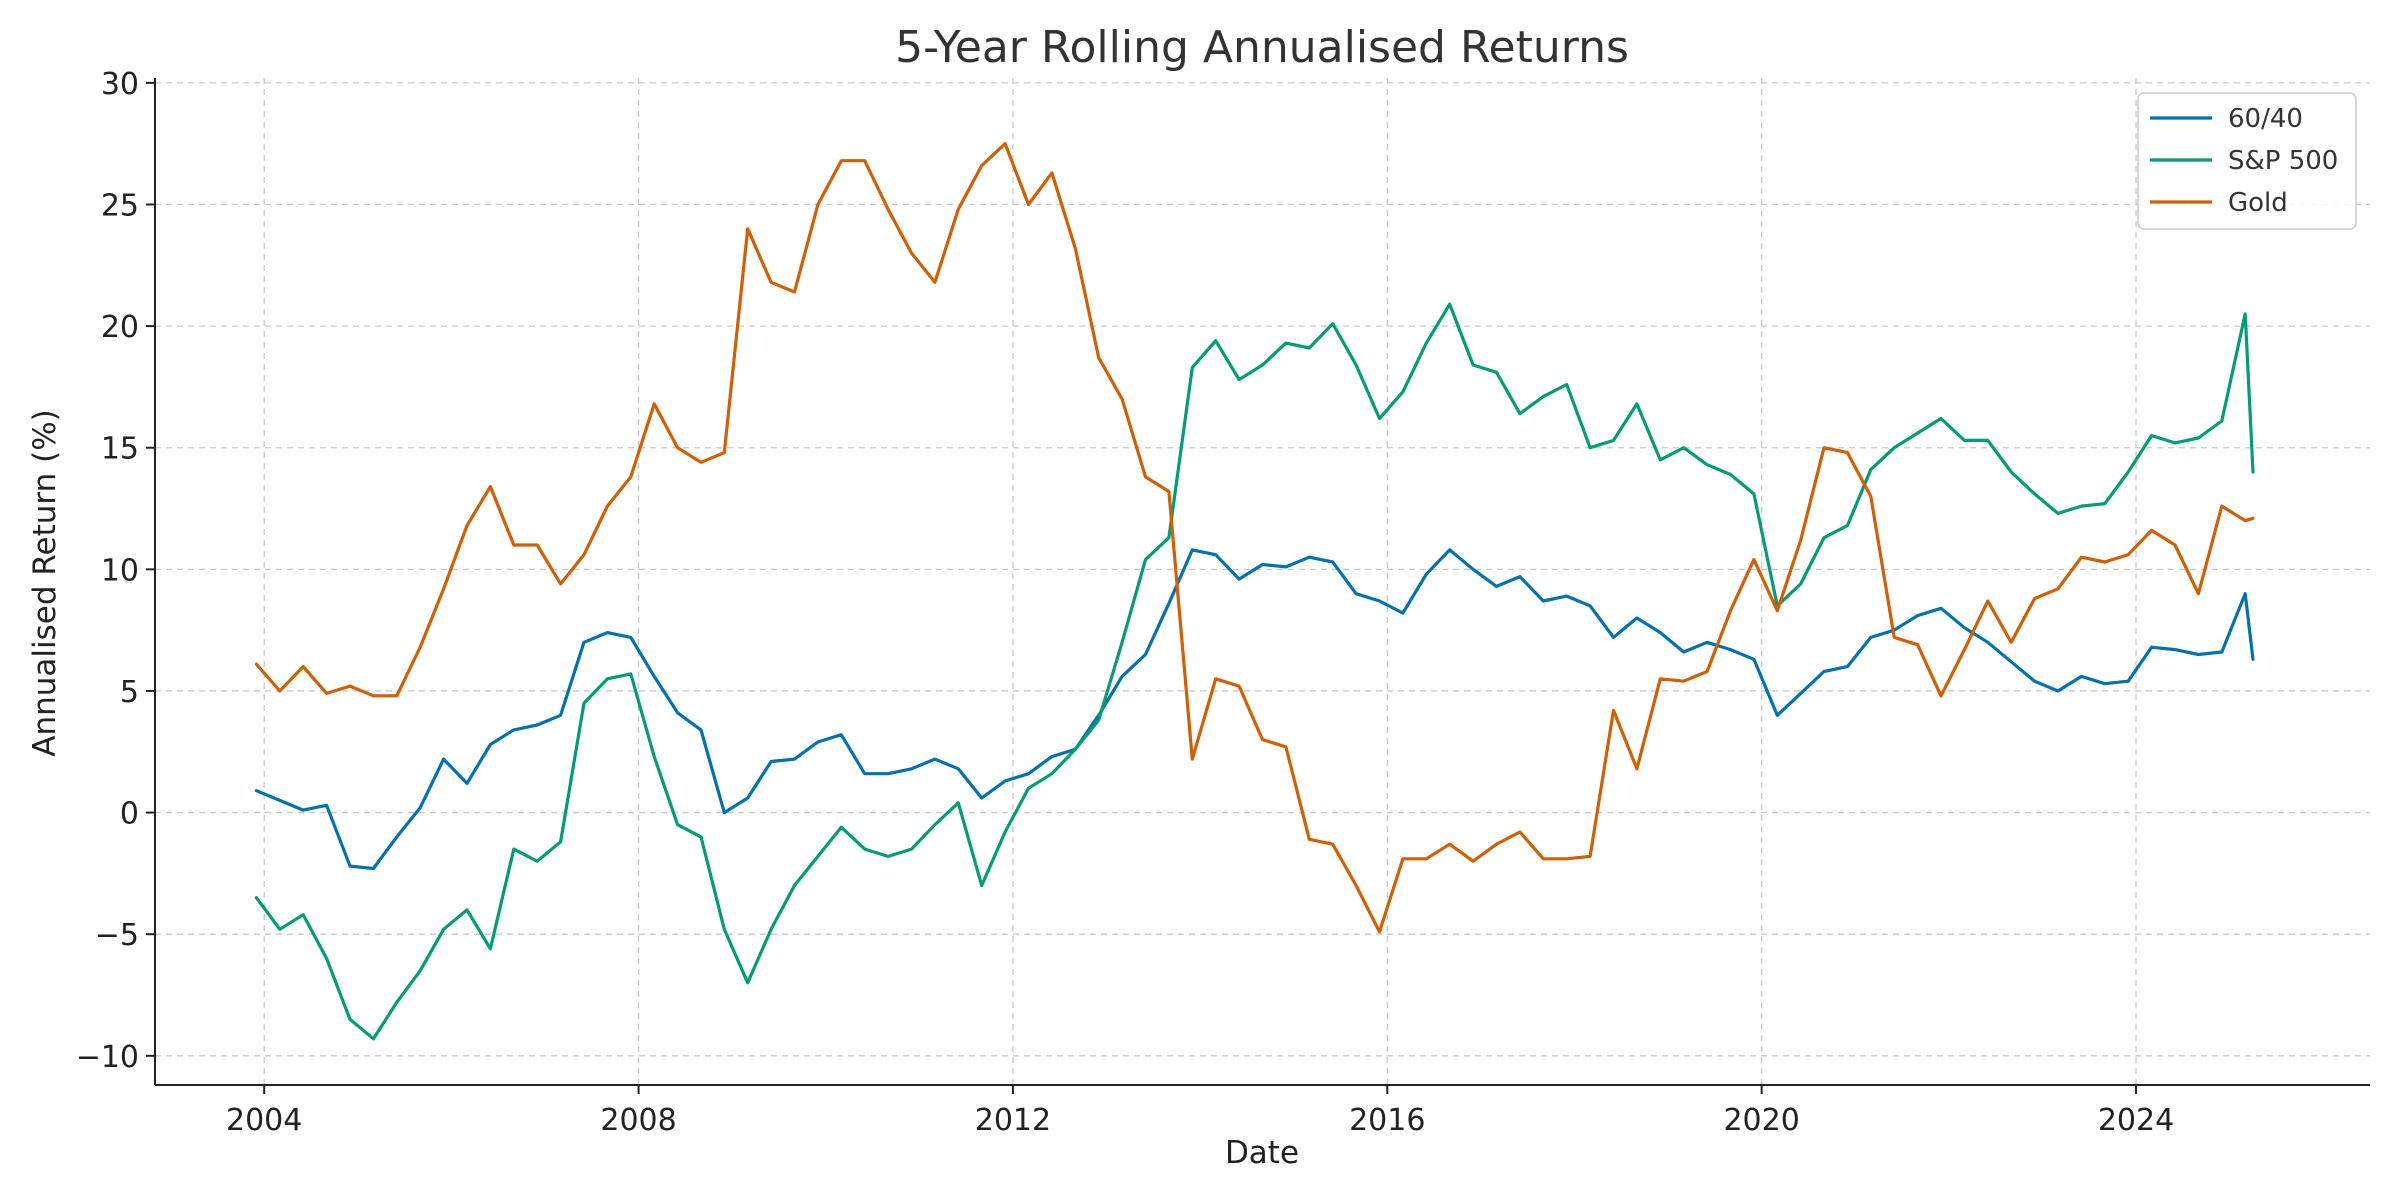 The image size is (2400, 1200). I want to click on x-tick-label: 2016, so click(1387, 1120).